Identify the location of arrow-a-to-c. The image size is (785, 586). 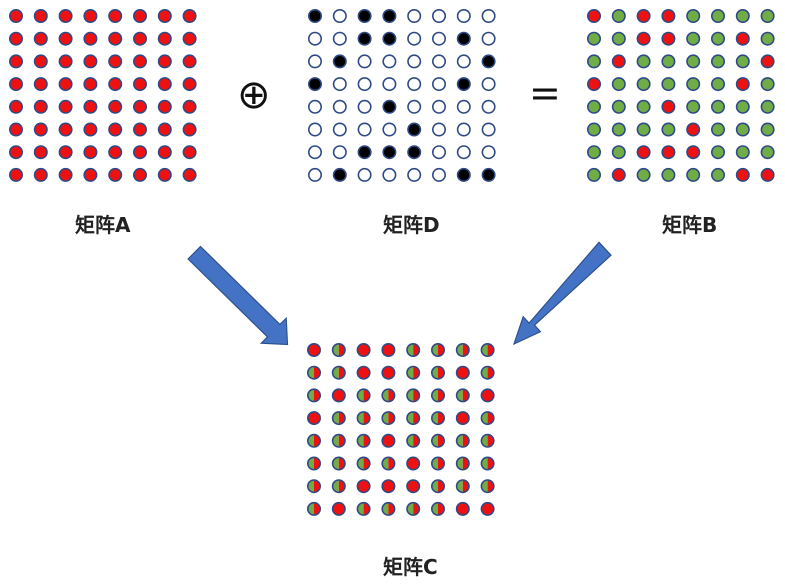
(238, 295).